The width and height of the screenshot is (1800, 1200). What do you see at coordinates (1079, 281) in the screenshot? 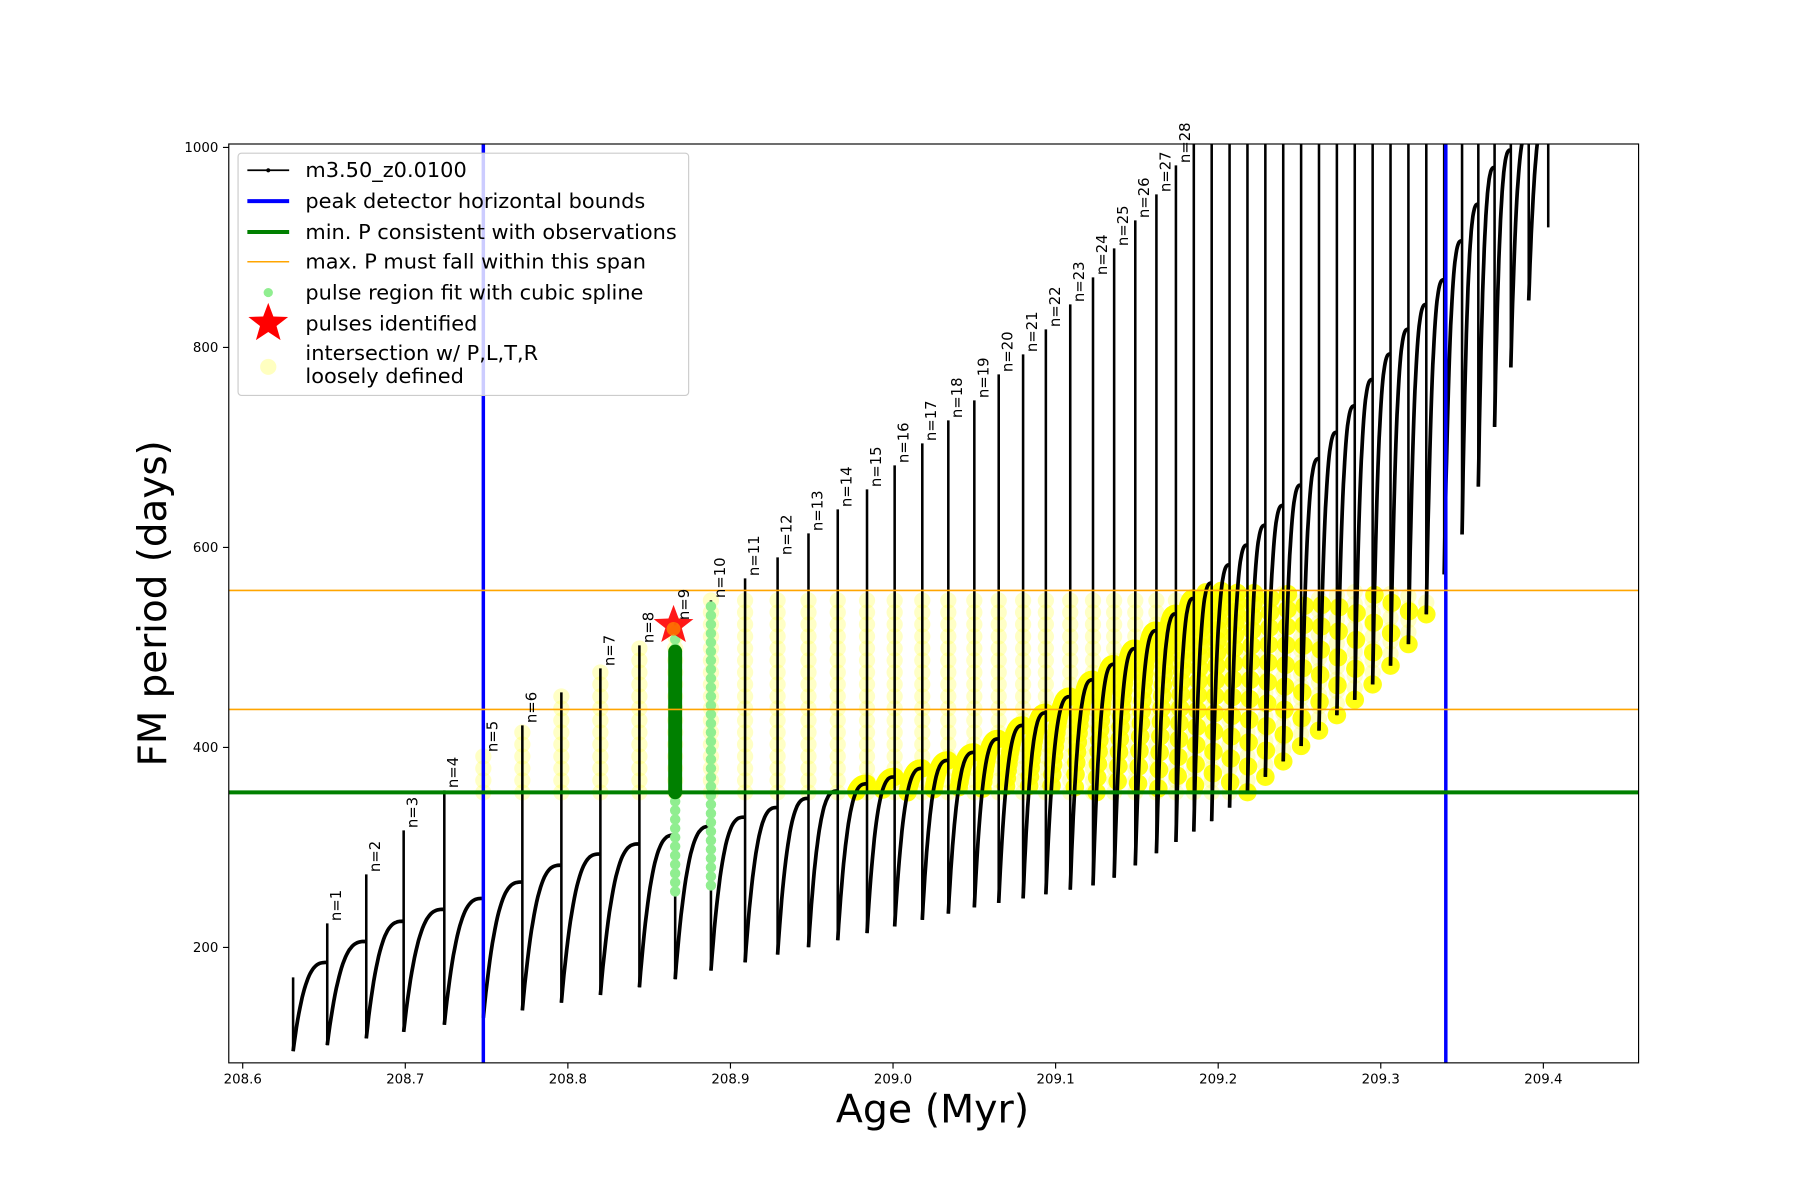
I see `mode-label: n=23` at bounding box center [1079, 281].